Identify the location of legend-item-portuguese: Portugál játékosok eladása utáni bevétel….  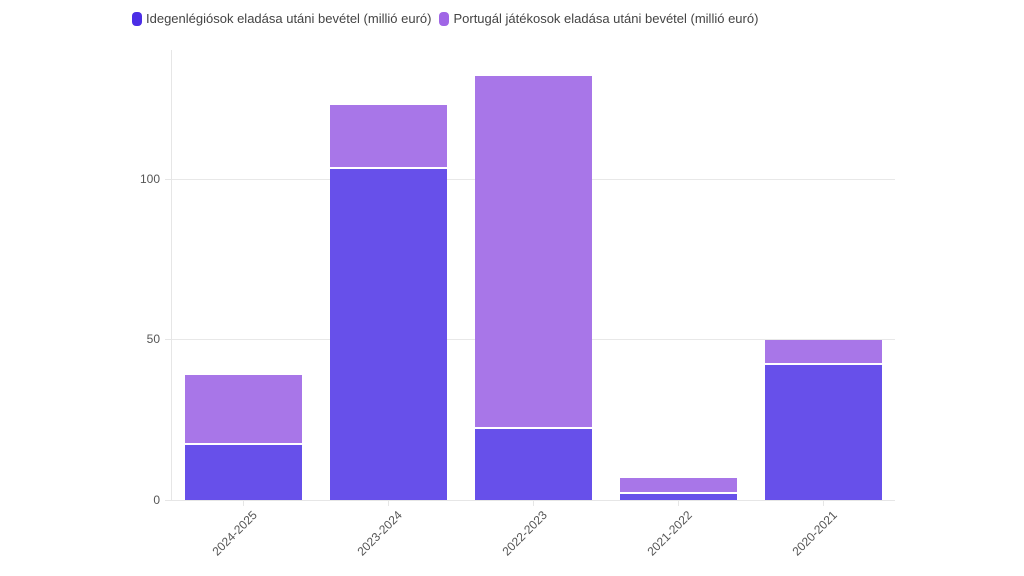
(598, 18).